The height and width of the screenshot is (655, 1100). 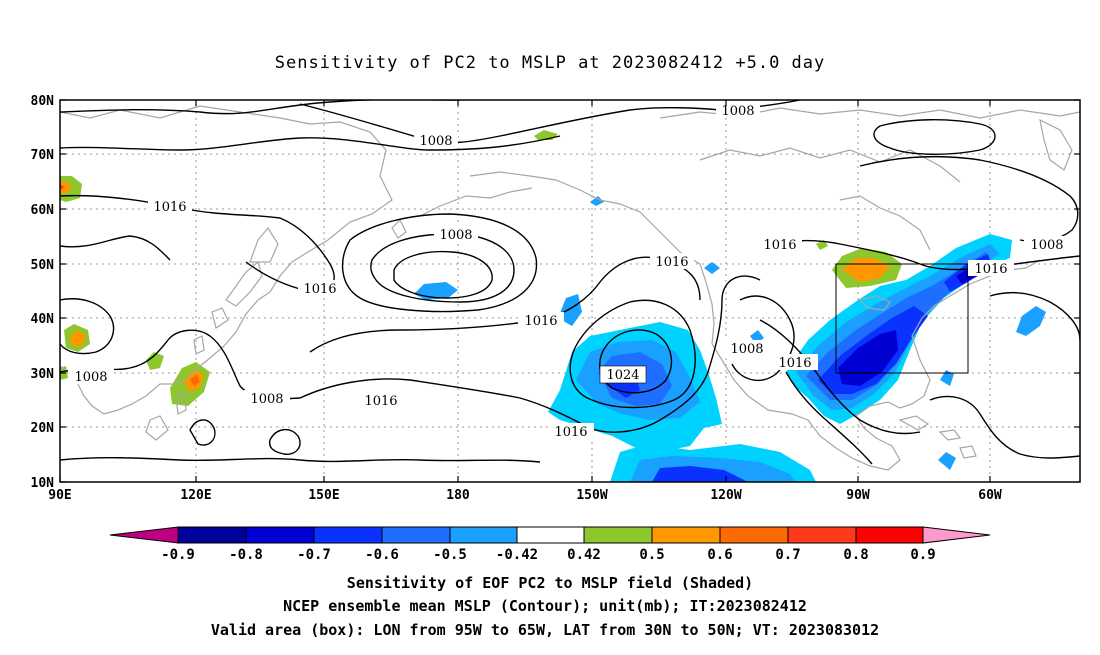 What do you see at coordinates (858, 495) in the screenshot?
I see `lon-label: 90W` at bounding box center [858, 495].